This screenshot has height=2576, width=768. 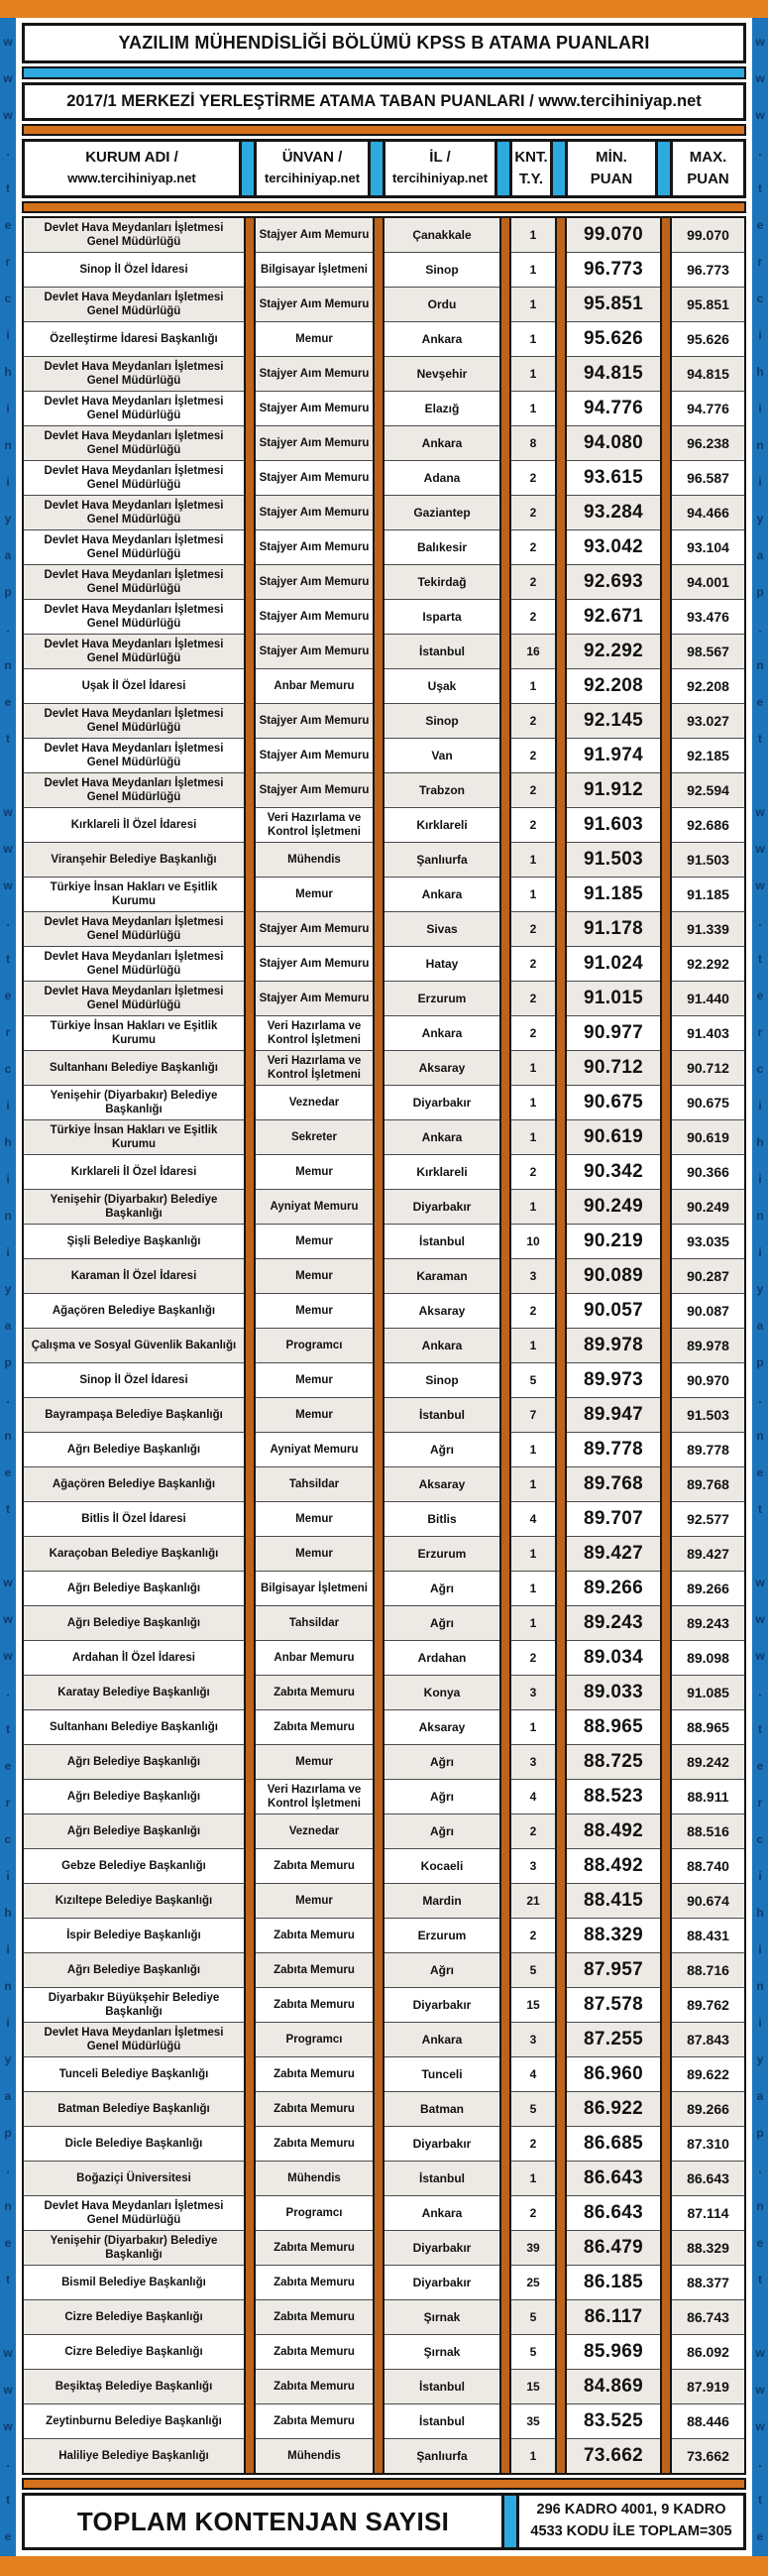 I want to click on cell-unvan: Veznedar, so click(x=314, y=1102).